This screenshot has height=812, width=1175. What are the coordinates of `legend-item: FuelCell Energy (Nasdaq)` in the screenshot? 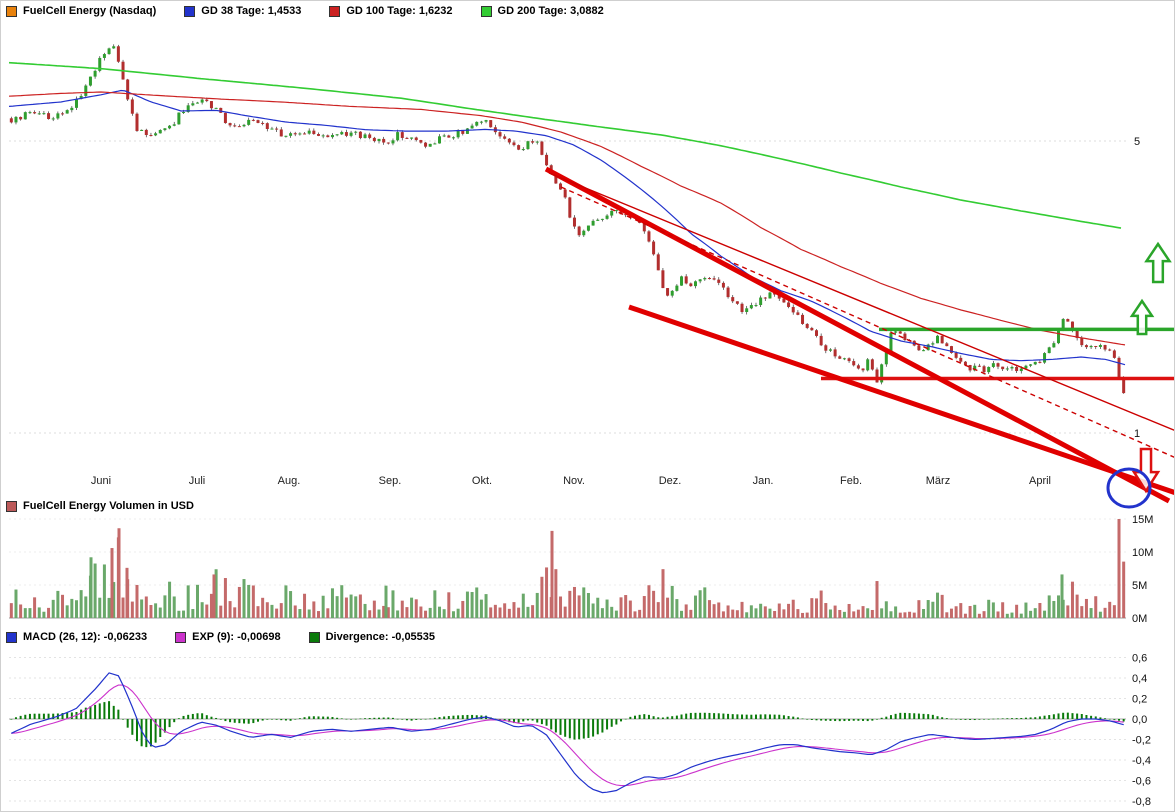 It's located at (81, 11).